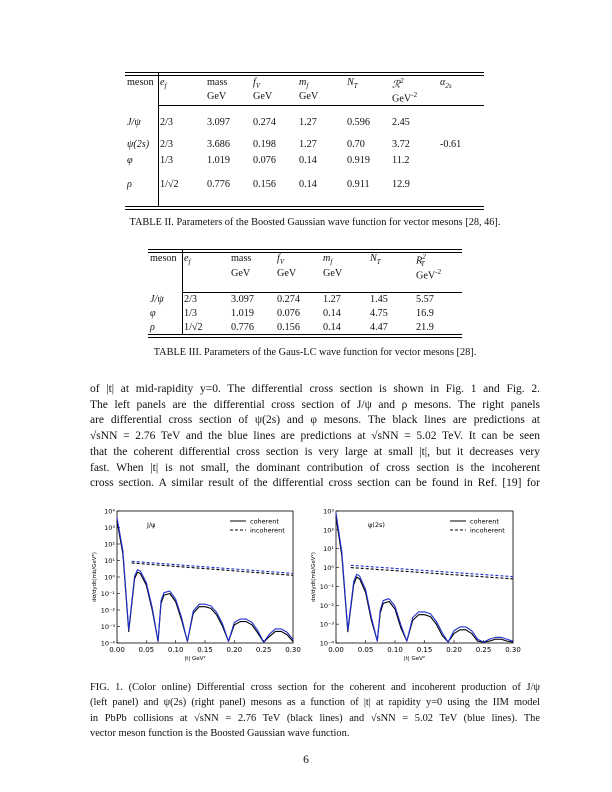 This screenshot has width=612, height=792. I want to click on x-tick-label: 0.15, so click(425, 650).